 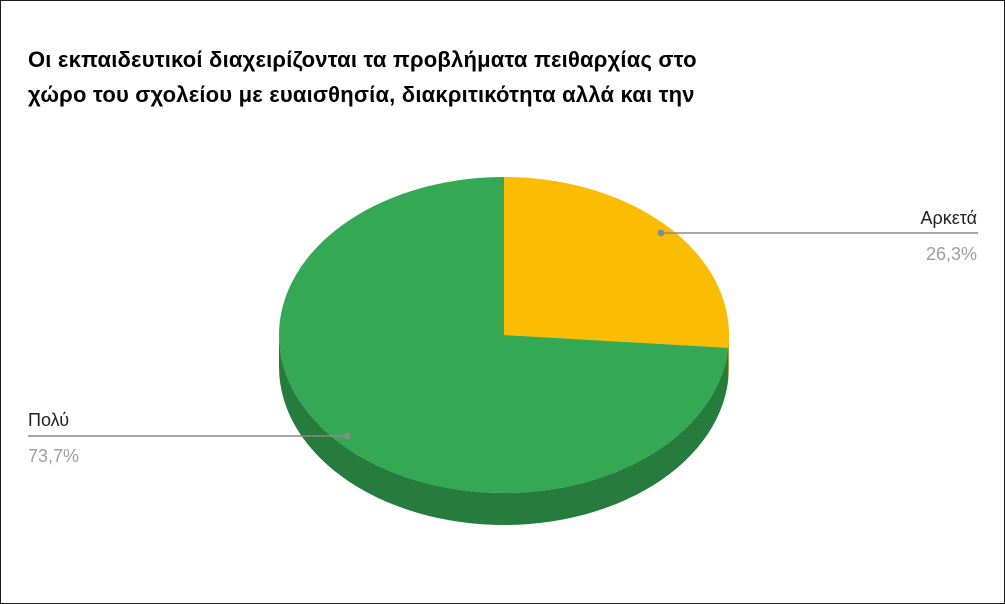 What do you see at coordinates (53, 456) in the screenshot?
I see `slice-value-πολύ: 73,7%` at bounding box center [53, 456].